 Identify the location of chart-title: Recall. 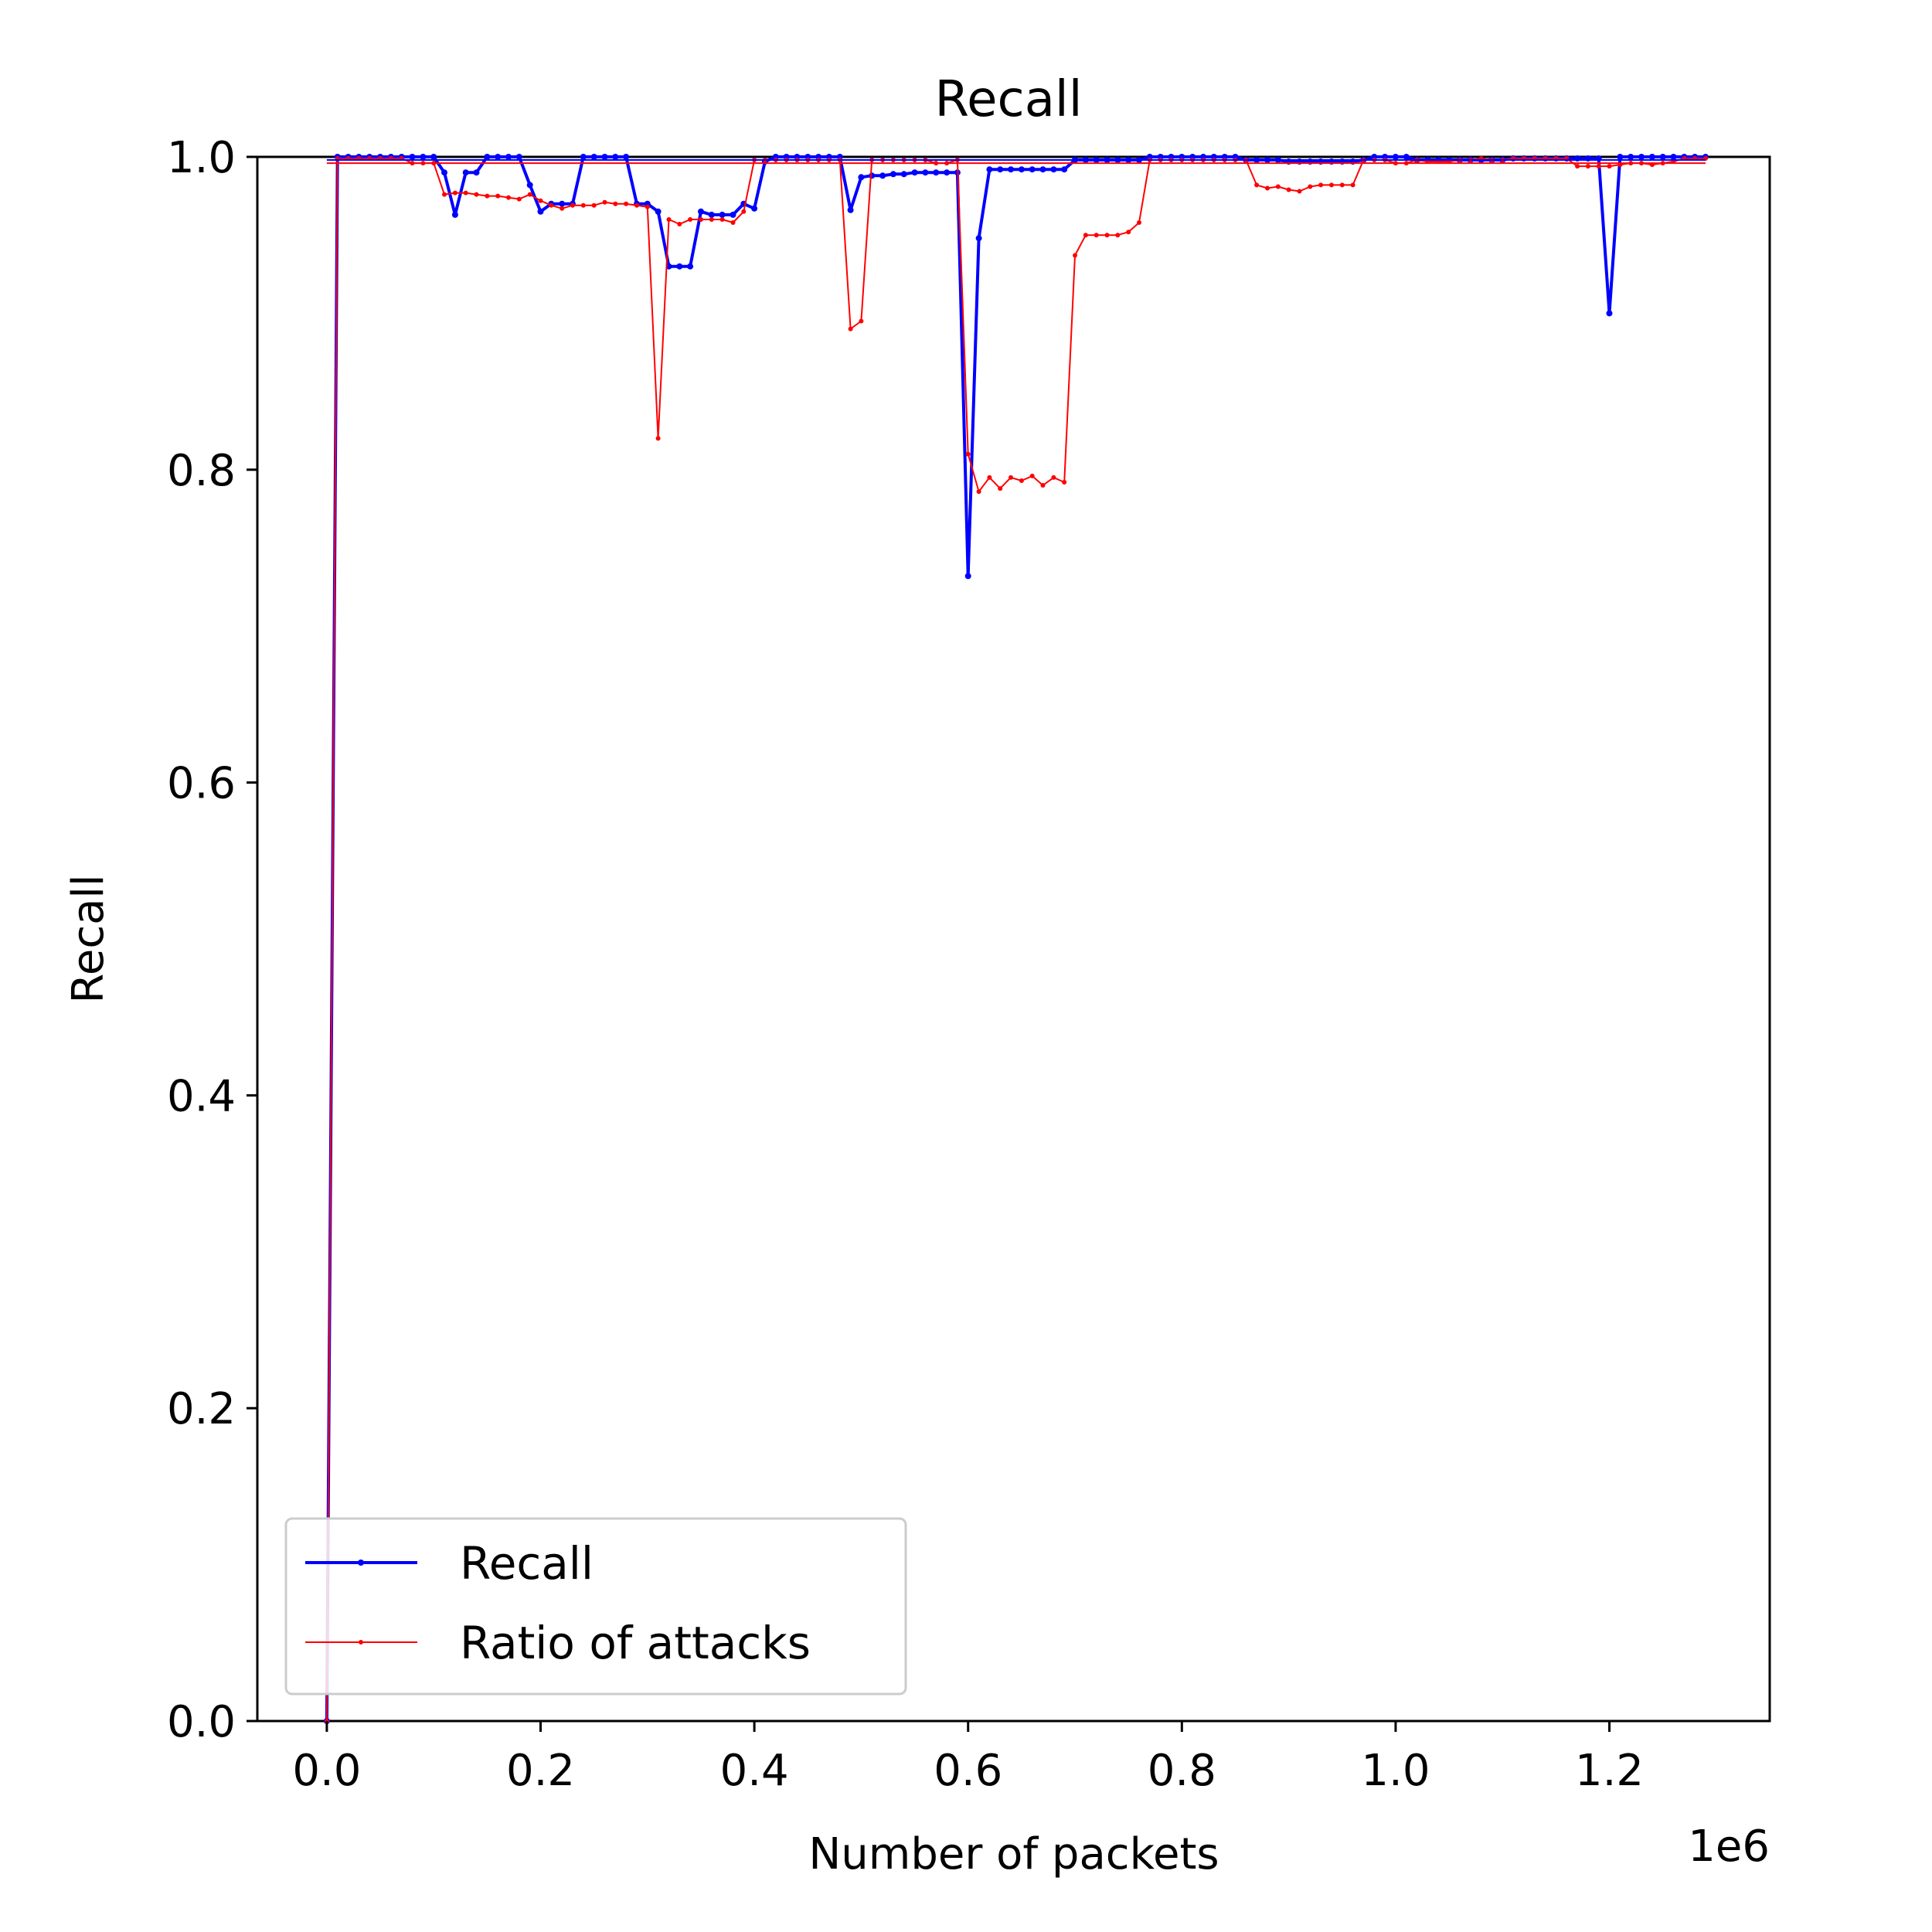
(1009, 99).